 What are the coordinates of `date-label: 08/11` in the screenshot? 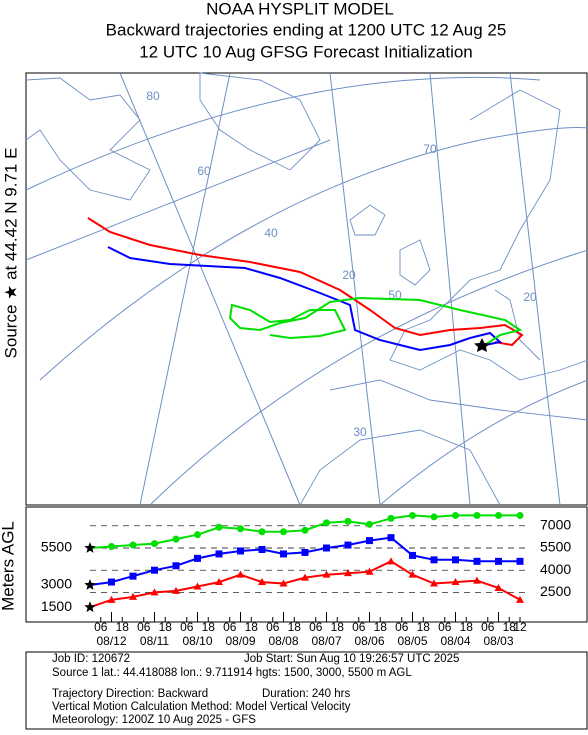 It's located at (154, 641).